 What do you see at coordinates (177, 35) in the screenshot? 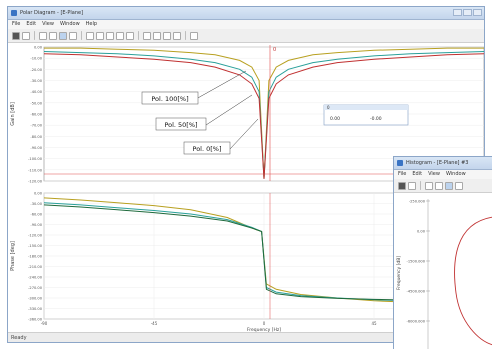
I see `settings-icon` at bounding box center [177, 35].